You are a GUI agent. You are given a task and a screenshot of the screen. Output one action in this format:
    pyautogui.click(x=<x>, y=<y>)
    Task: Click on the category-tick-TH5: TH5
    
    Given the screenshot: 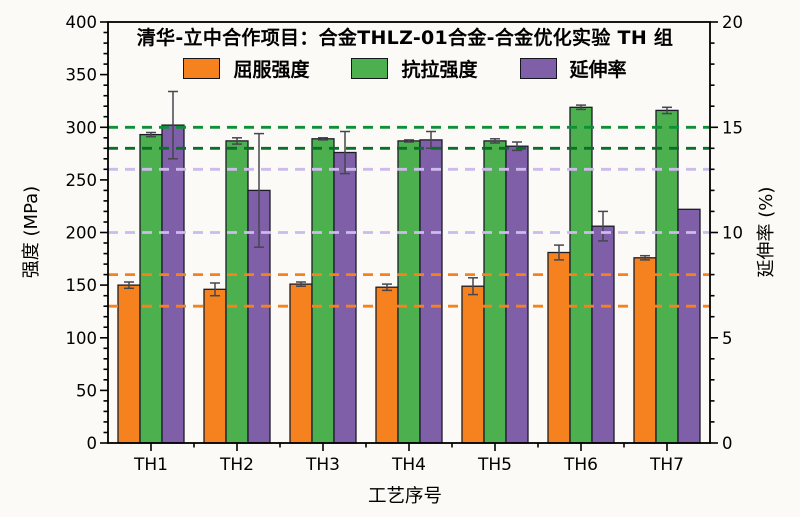 What is the action you would take?
    pyautogui.click(x=494, y=465)
    